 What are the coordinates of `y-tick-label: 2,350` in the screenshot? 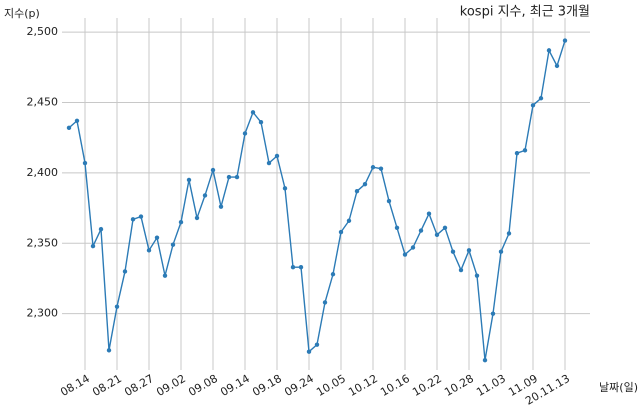 It's located at (43, 242).